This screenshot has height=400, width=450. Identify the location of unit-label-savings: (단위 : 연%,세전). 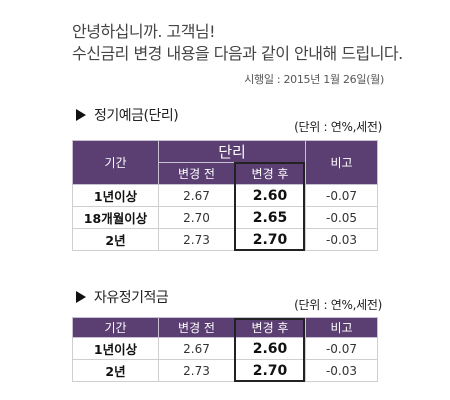
(338, 305).